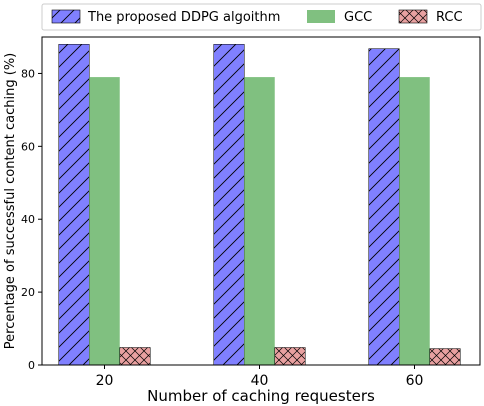 The height and width of the screenshot is (406, 484). I want to click on x-tick-label: 20, so click(105, 381).